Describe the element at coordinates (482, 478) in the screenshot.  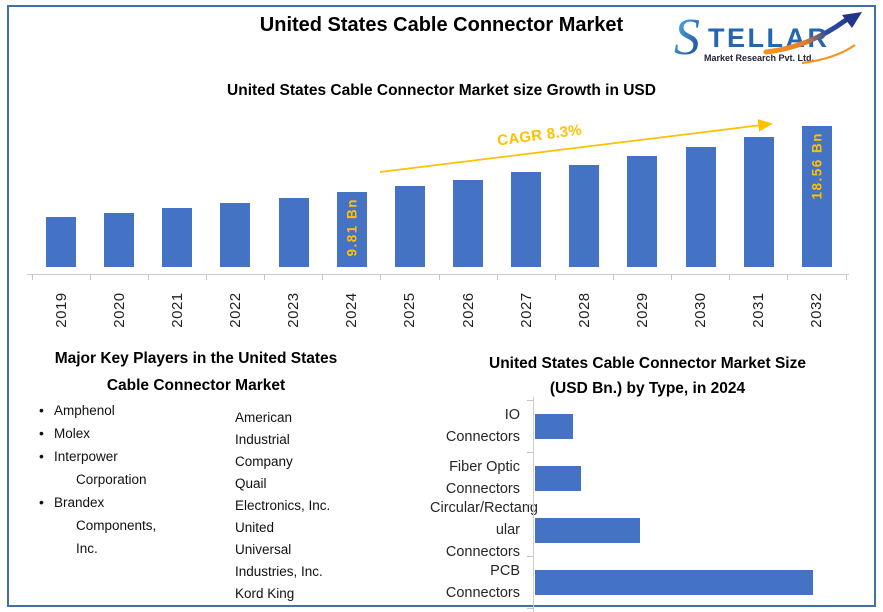
I see `type-category-label: Fiber Optic Connectors` at that location.